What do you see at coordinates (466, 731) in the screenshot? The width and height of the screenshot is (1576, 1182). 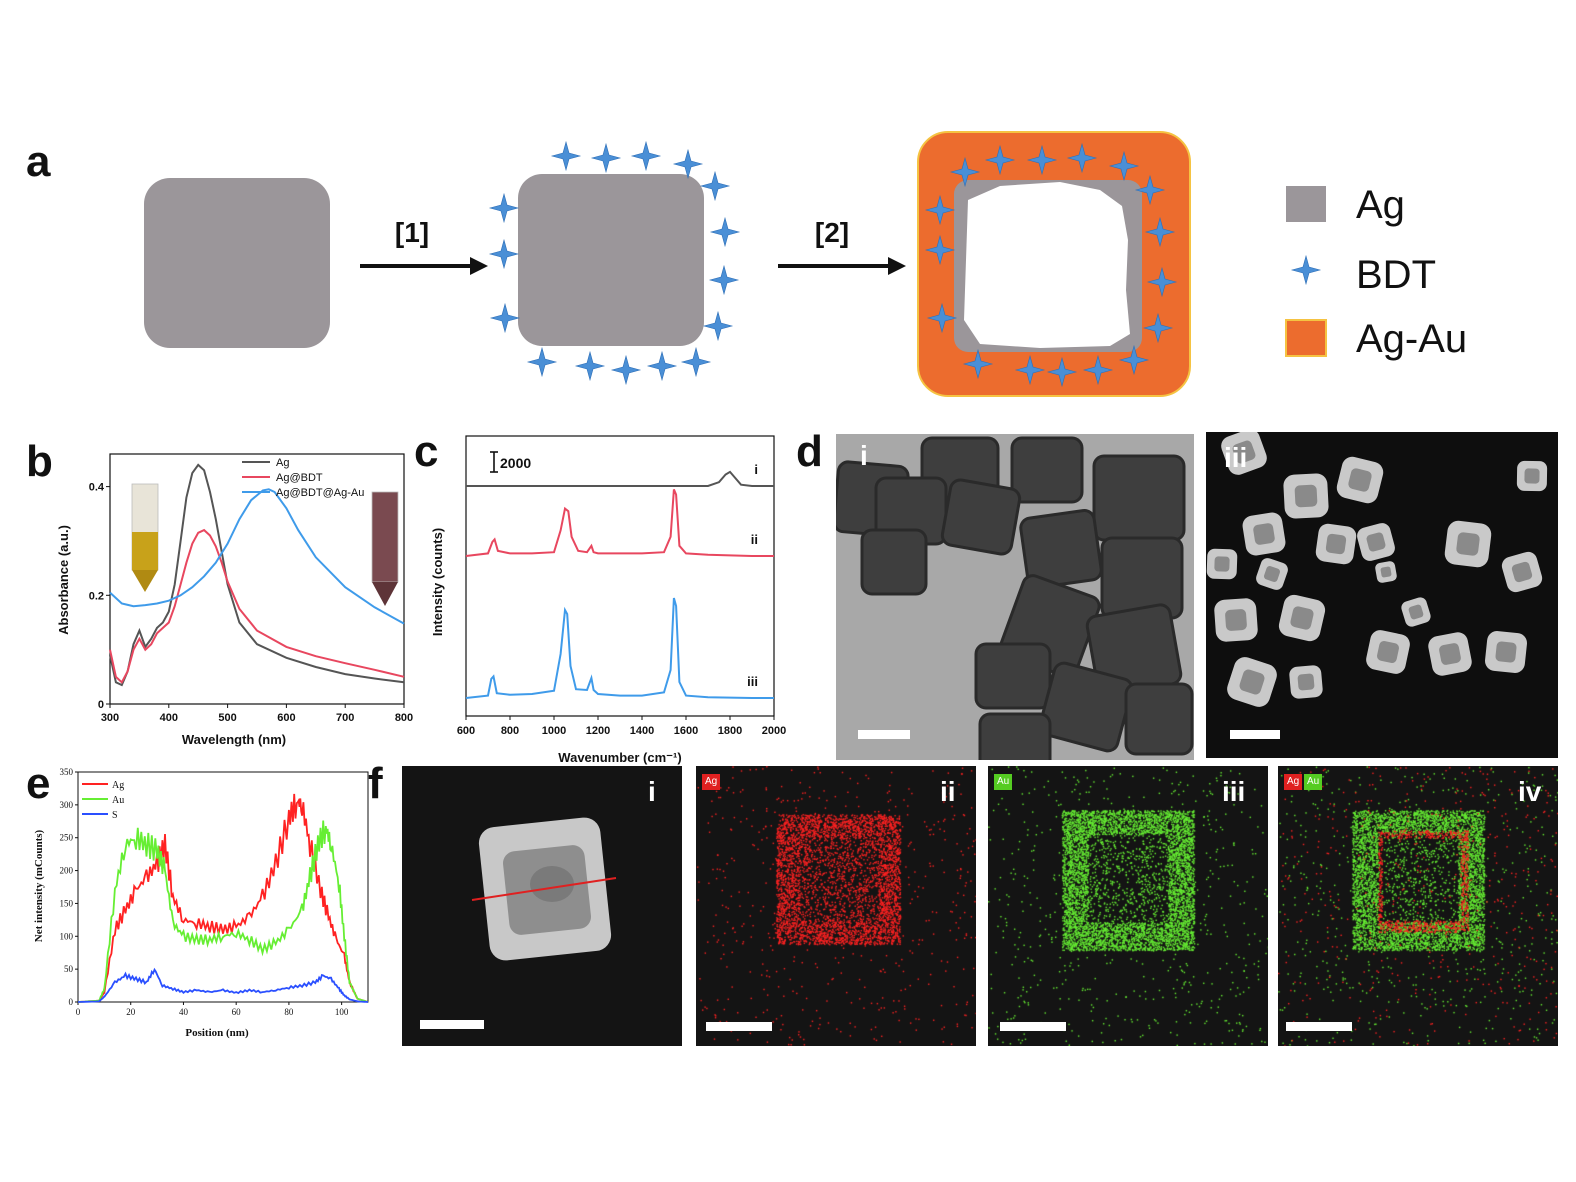 I see `c-x-tick-label: 600` at bounding box center [466, 731].